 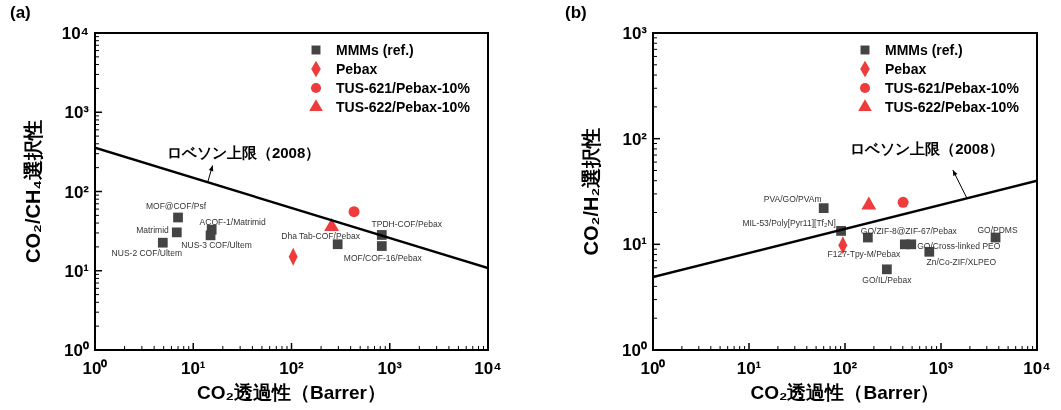 What do you see at coordinates (576, 12) in the screenshot?
I see `chart-title: (b)` at bounding box center [576, 12].